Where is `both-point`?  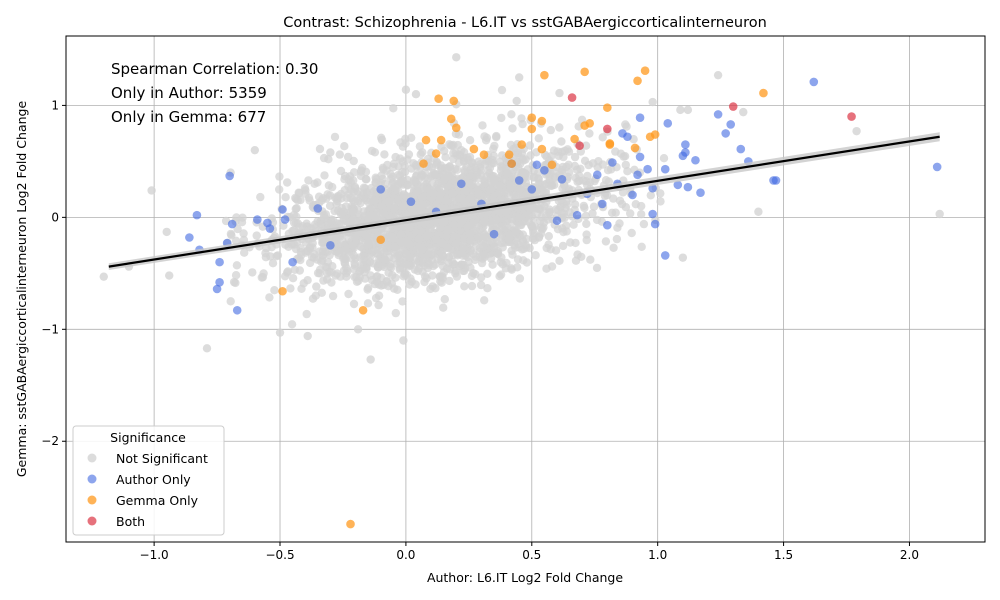
both-point is located at coordinates (733, 106).